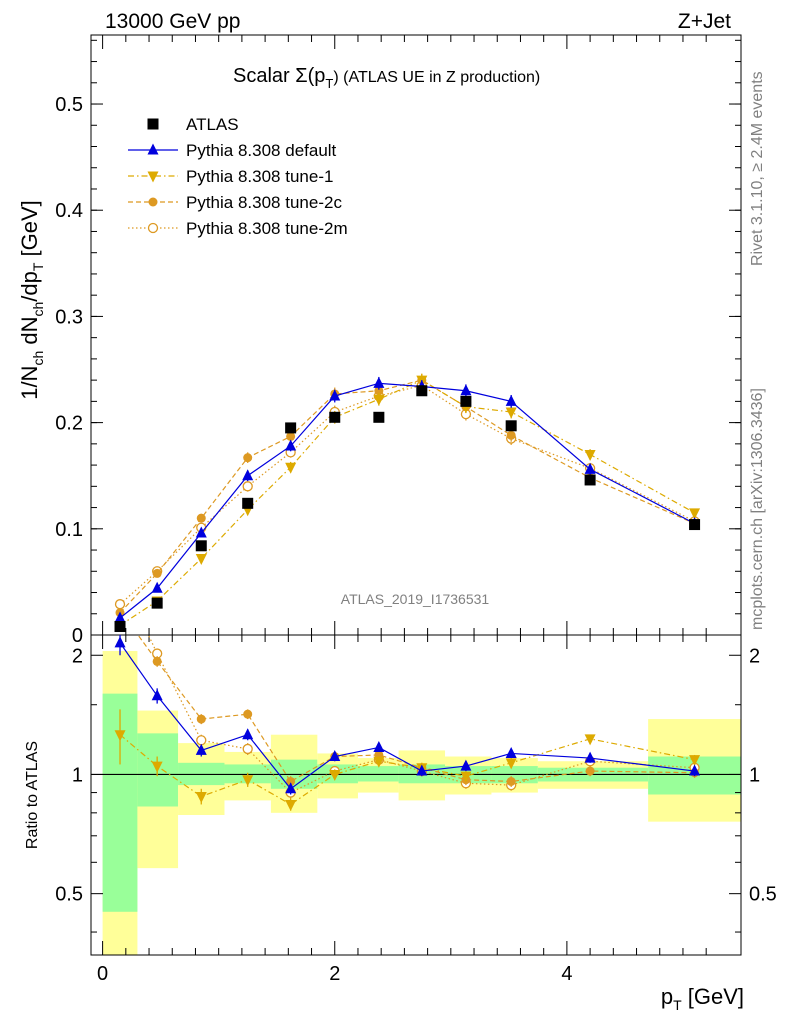 The width and height of the screenshot is (786, 1024). What do you see at coordinates (77, 636) in the screenshot?
I see `y-tick-label: 0` at bounding box center [77, 636].